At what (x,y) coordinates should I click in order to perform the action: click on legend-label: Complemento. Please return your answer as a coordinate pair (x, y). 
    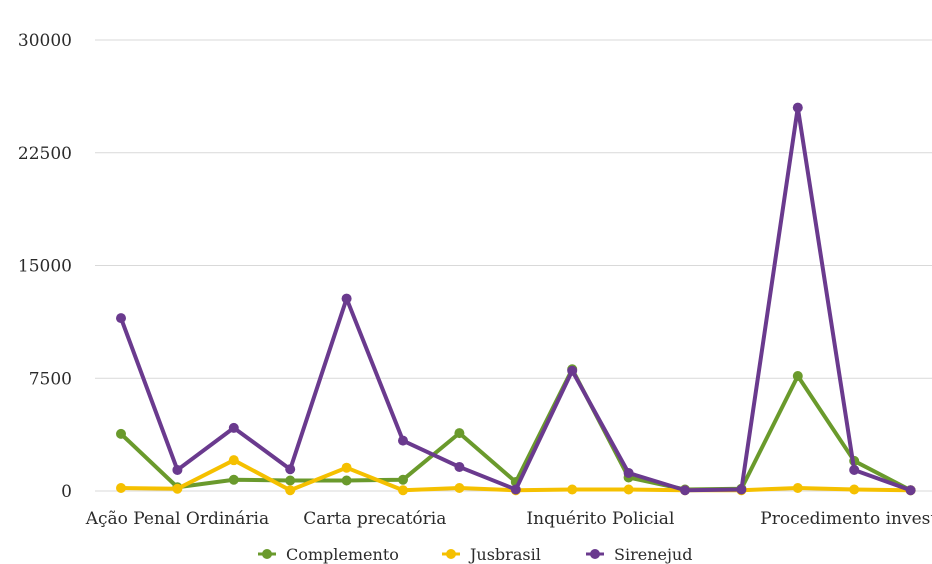
    Looking at the image, I should click on (342, 554).